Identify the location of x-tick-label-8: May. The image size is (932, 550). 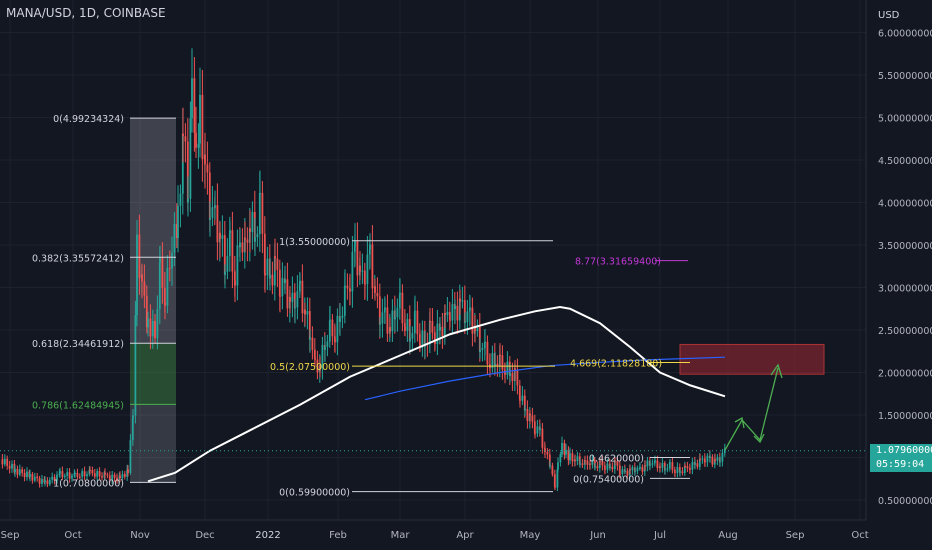
(530, 535).